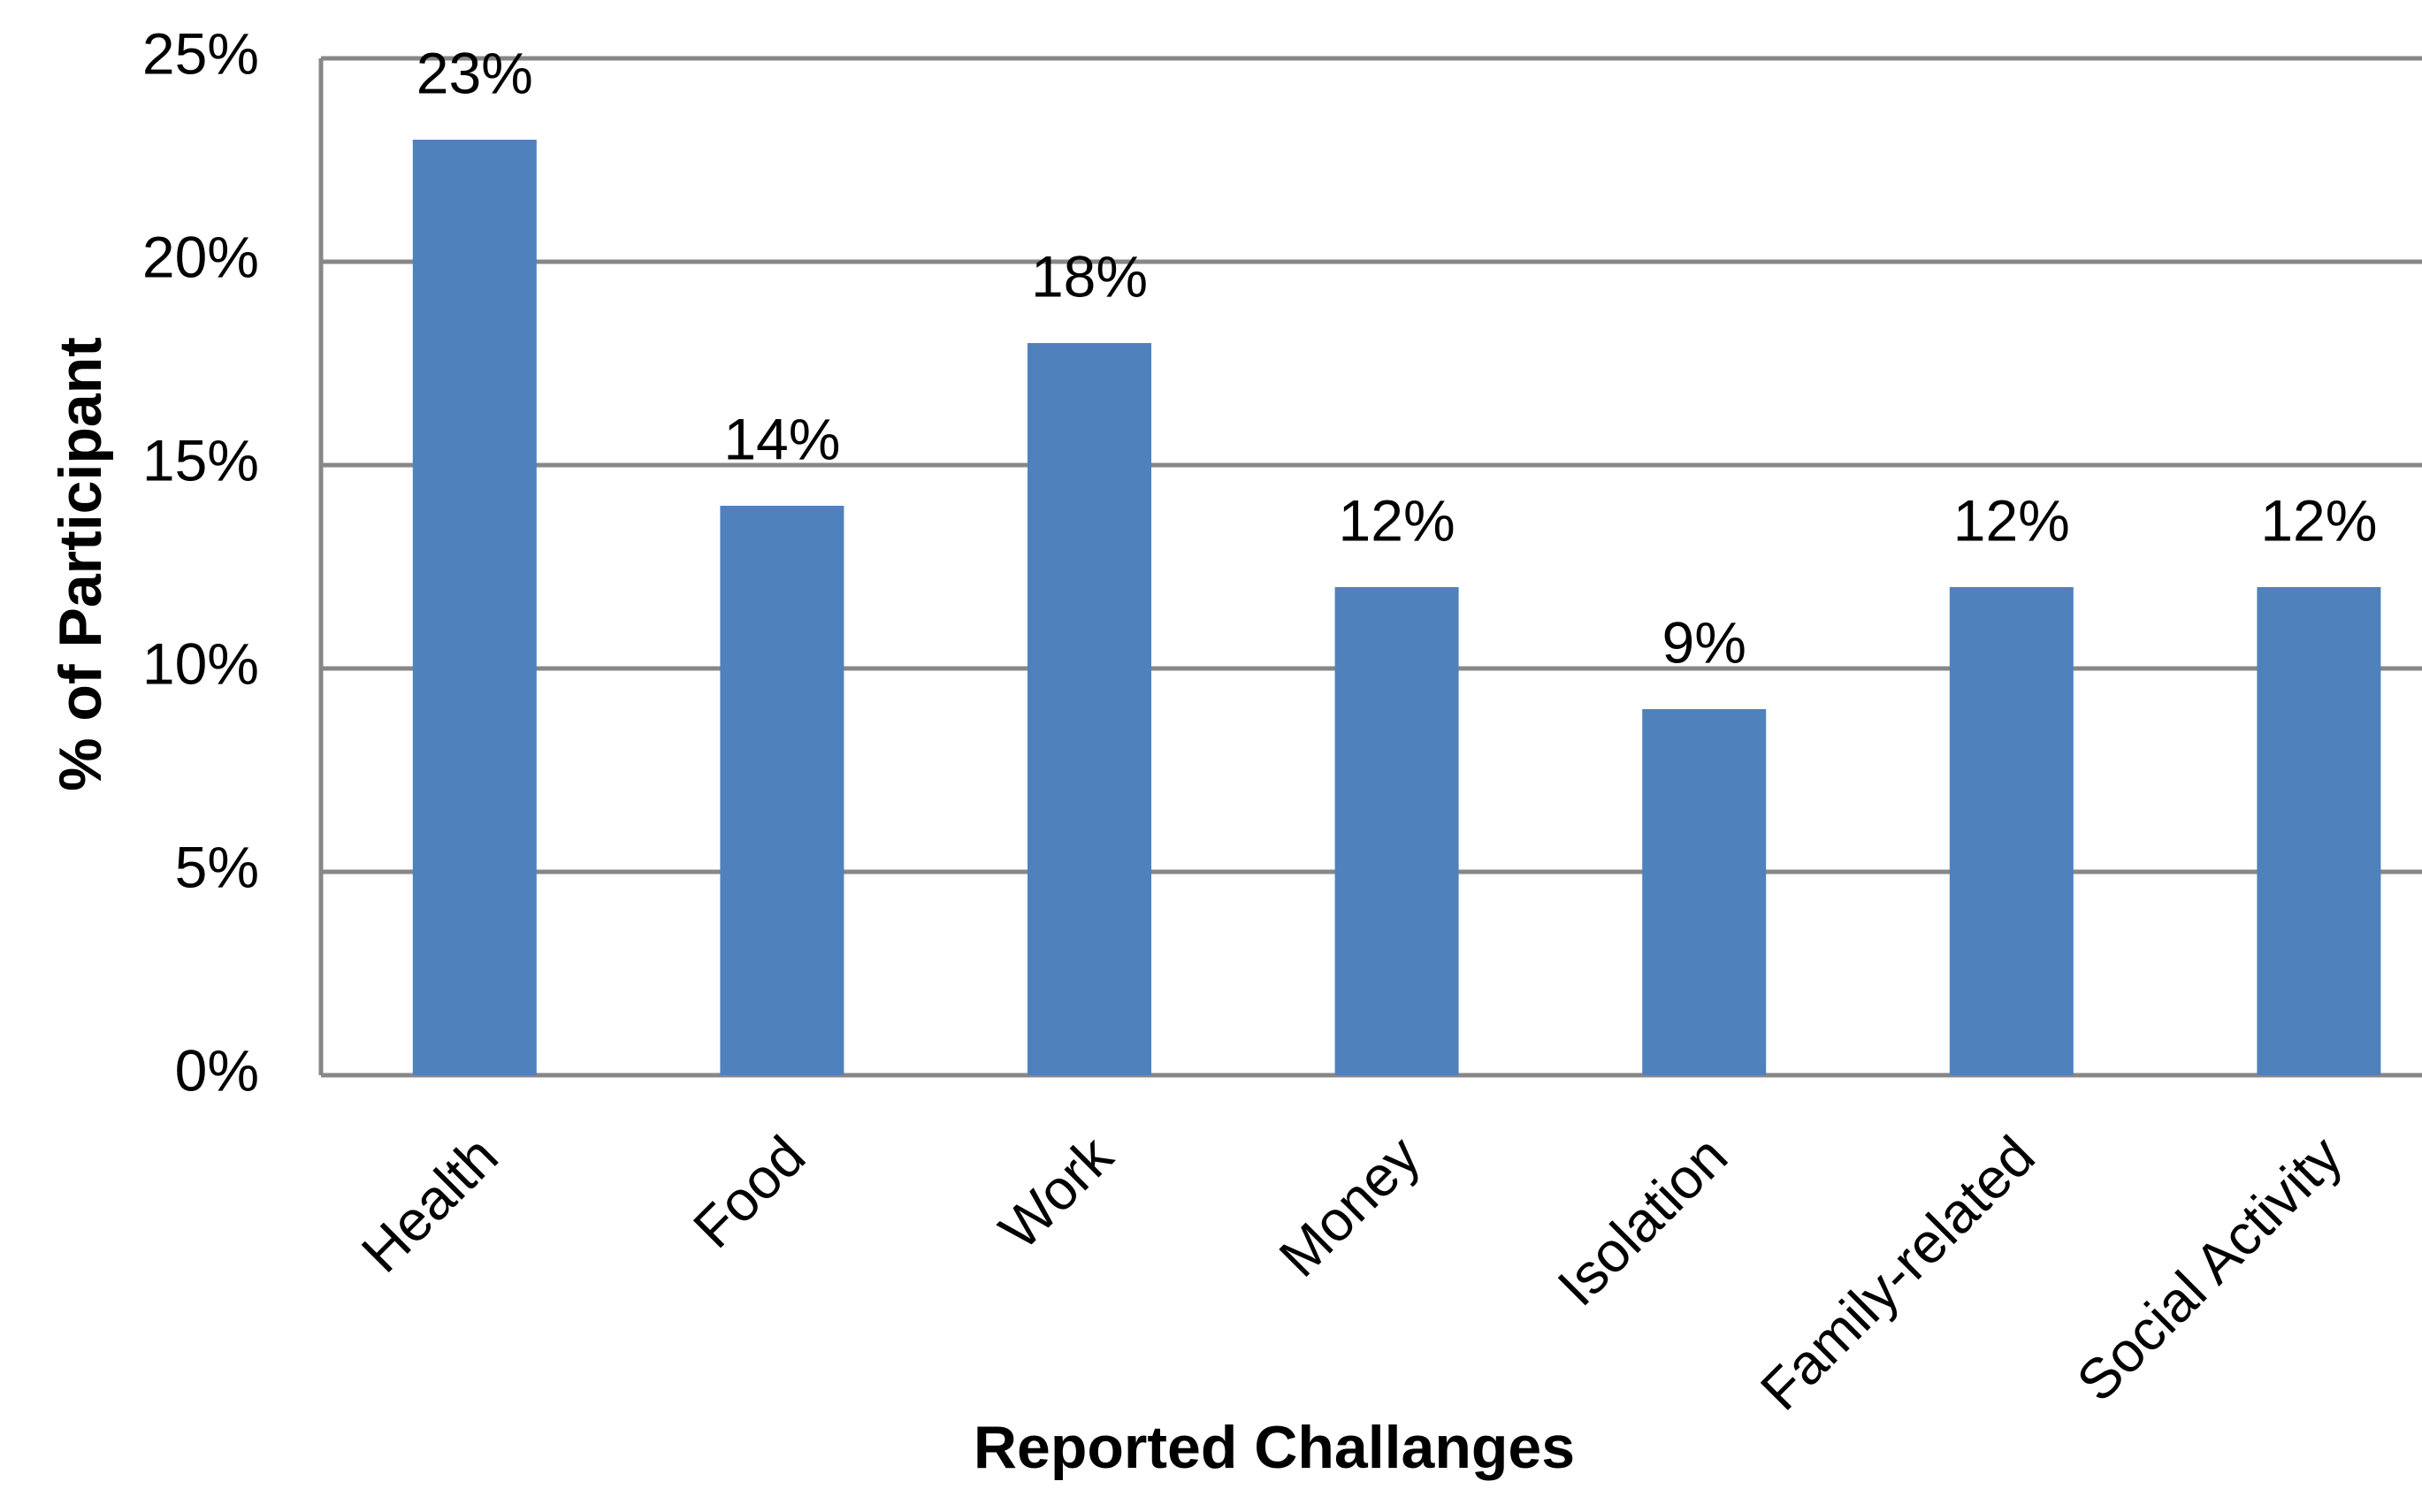  I want to click on y-tick-label: 20%, so click(201, 256).